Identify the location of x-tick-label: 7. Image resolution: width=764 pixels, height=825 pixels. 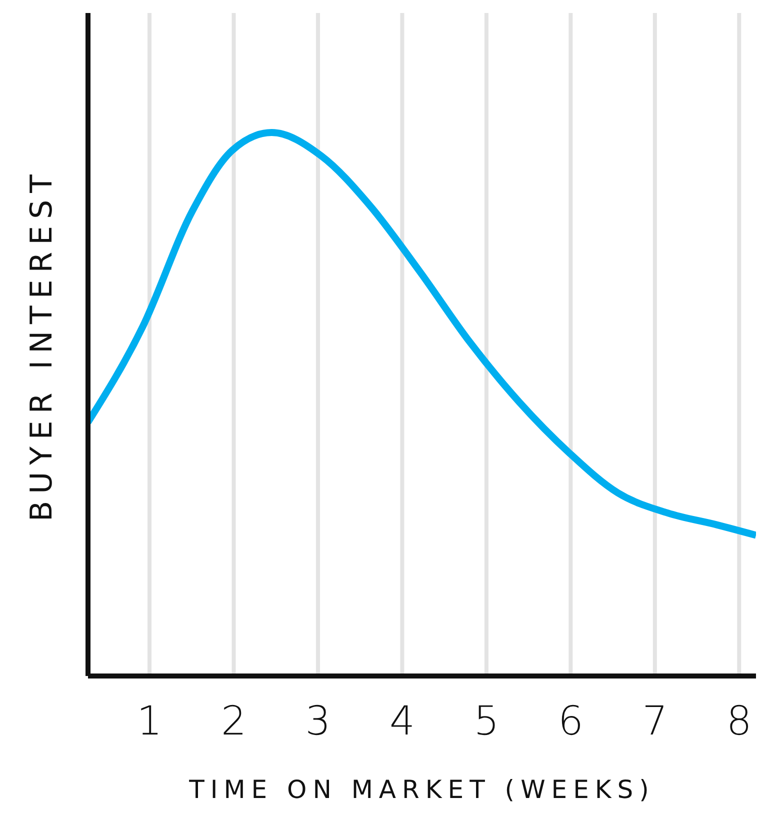
(655, 721).